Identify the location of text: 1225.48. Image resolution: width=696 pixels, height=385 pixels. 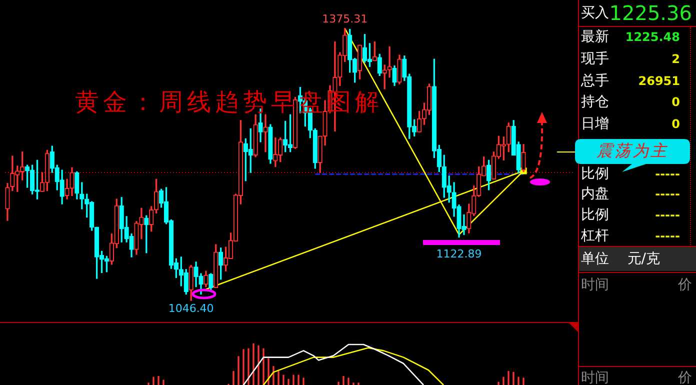
(652, 37).